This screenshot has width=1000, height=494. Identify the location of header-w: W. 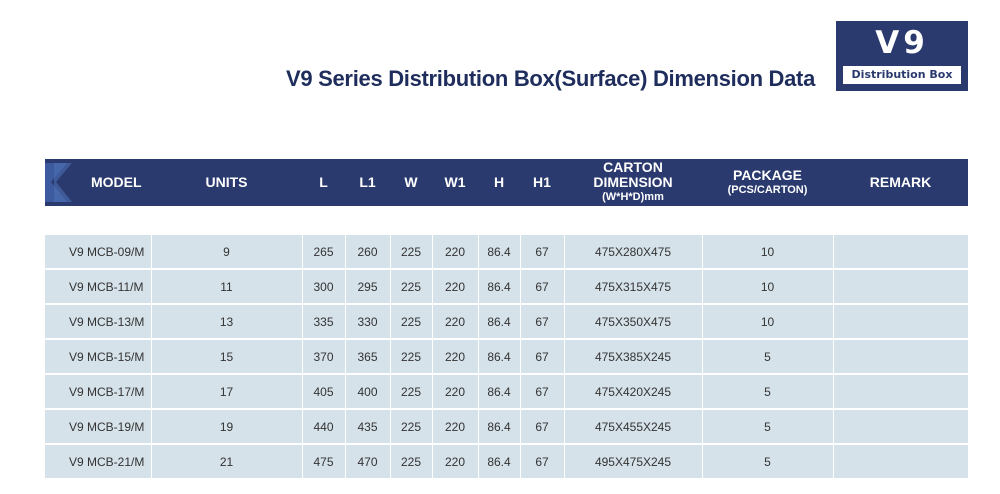
(411, 182).